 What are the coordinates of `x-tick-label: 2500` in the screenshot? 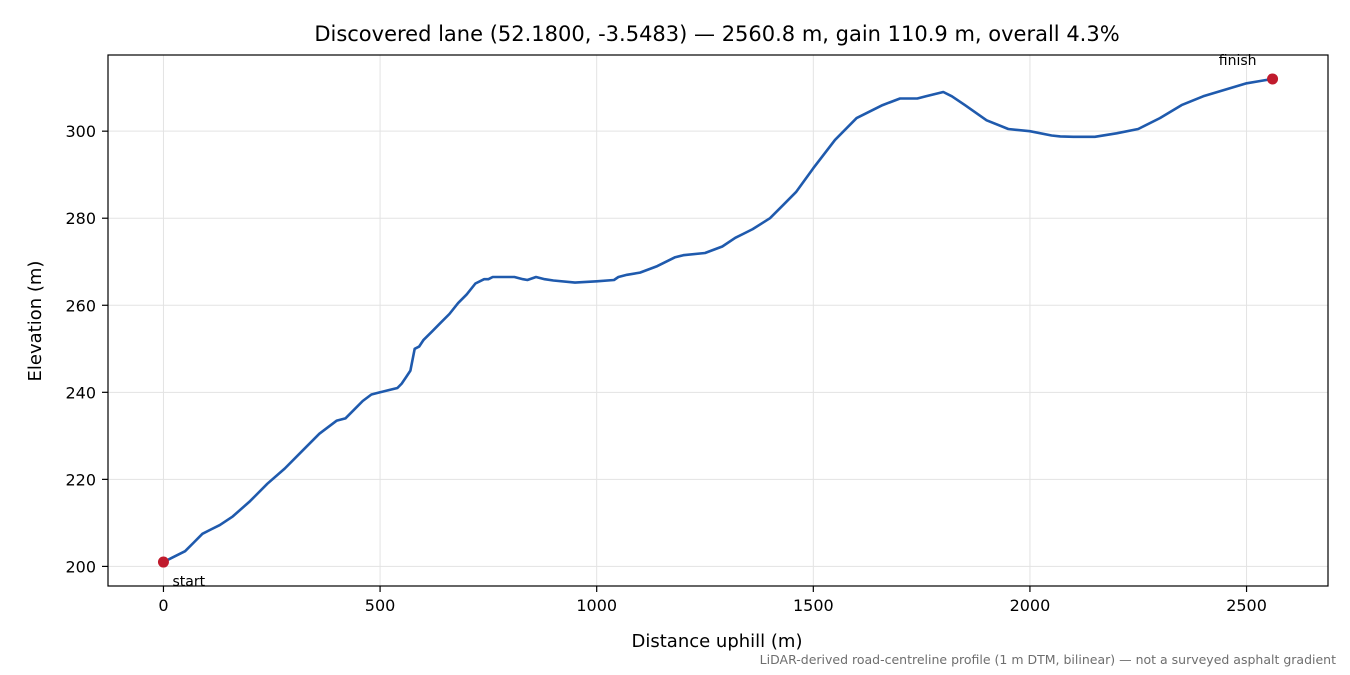 It's located at (1246, 605).